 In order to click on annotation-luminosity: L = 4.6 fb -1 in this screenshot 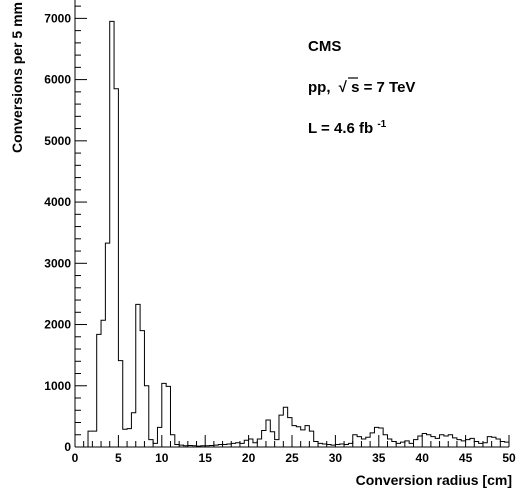, I will do `click(347, 128)`.